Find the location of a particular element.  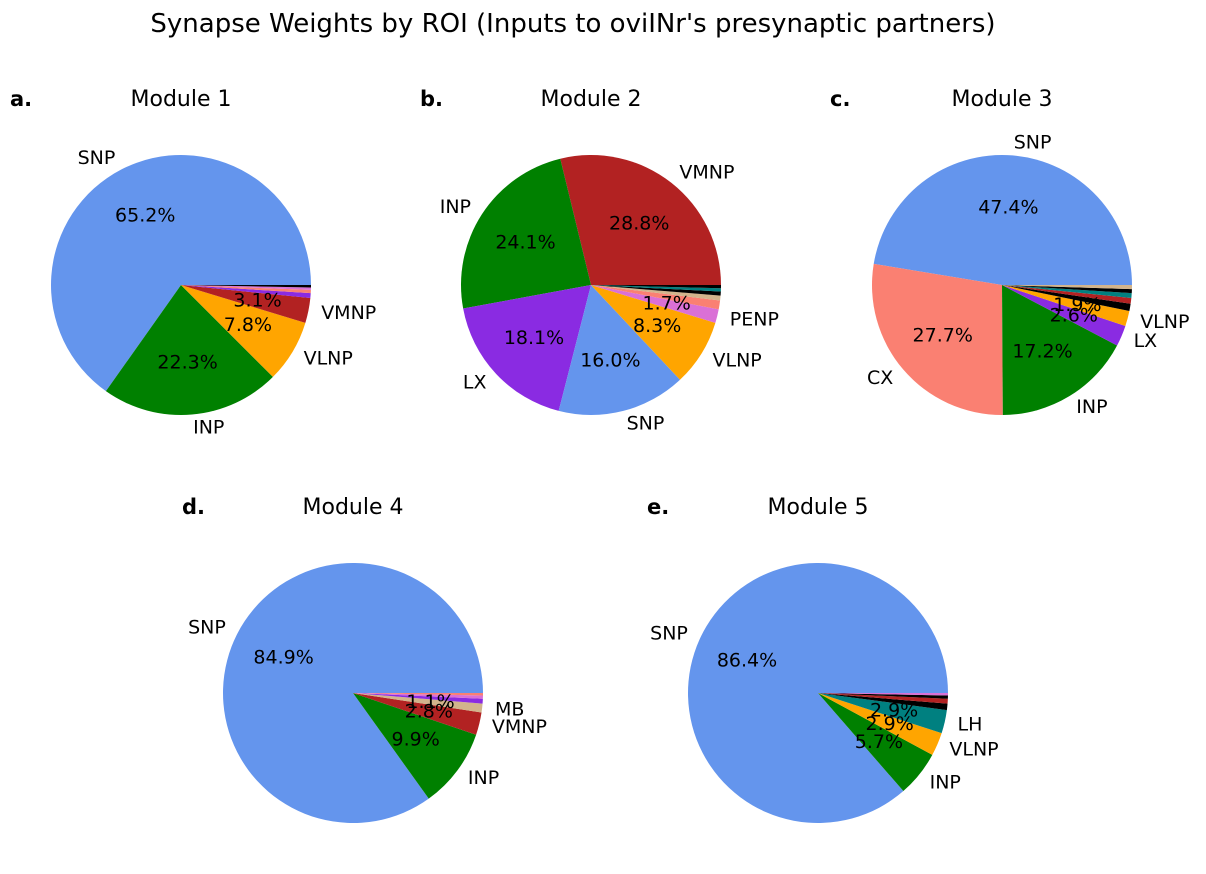

slice-percent-label: 65.2% is located at coordinates (145, 216).